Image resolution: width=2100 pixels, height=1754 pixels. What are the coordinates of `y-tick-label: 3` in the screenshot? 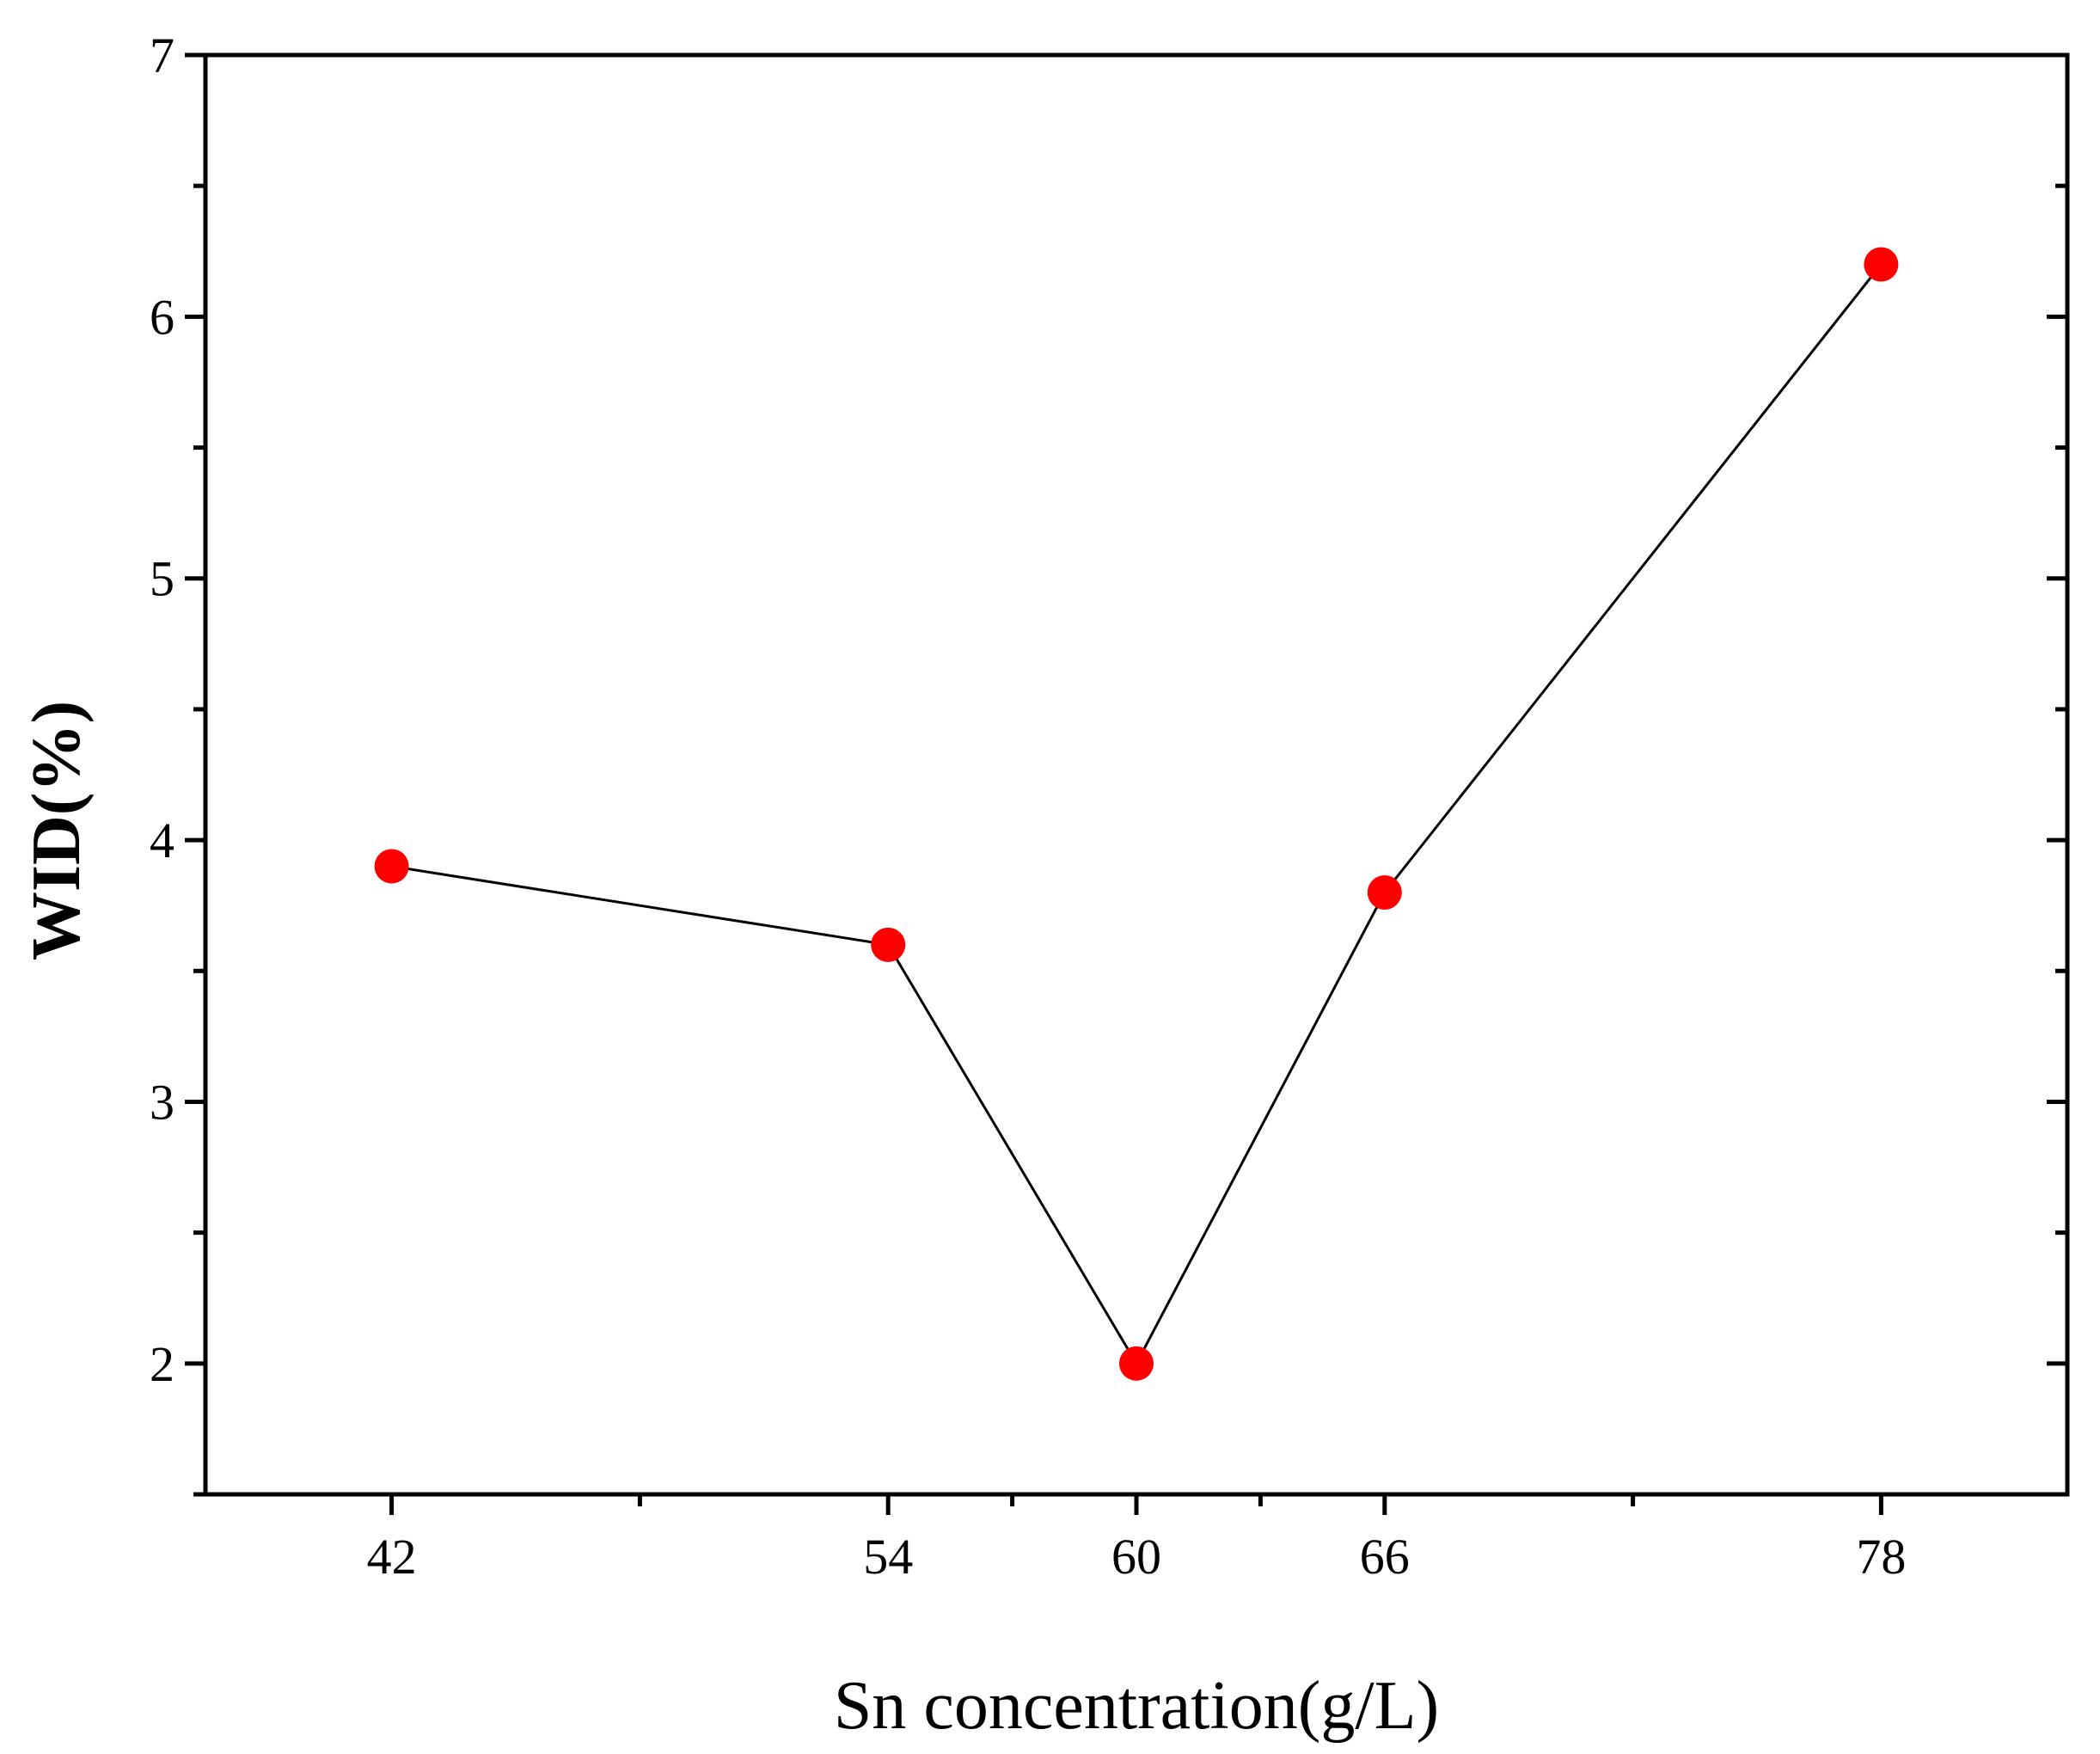 It's located at (162, 1102).